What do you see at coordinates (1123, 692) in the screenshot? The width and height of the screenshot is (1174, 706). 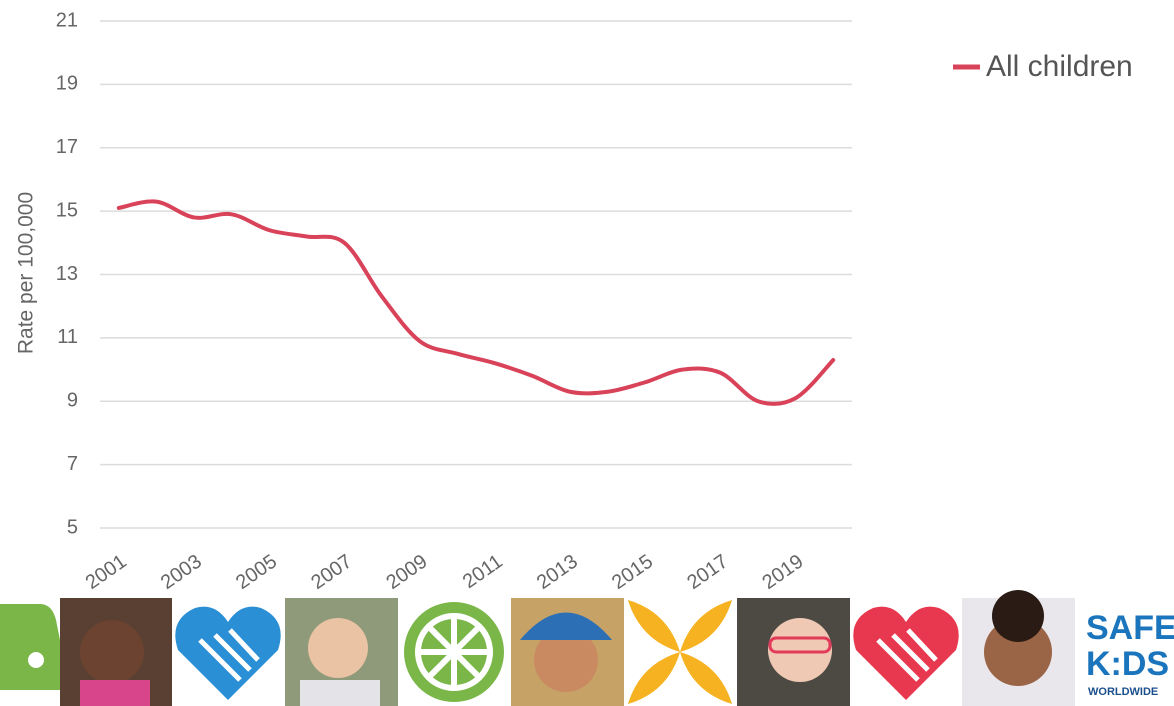 I see `logo-subtext: WORLDWIDE` at bounding box center [1123, 692].